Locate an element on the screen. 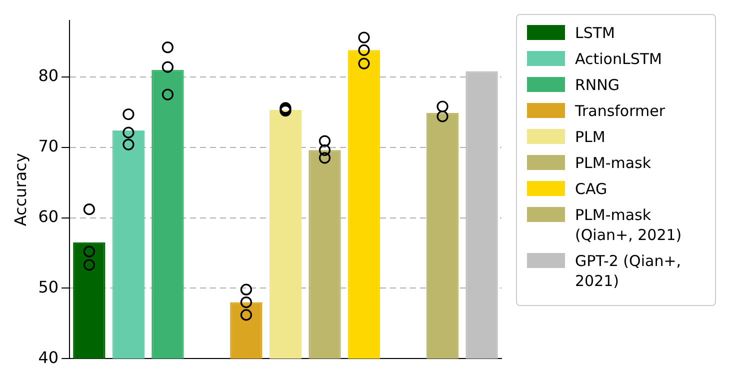 The image size is (729, 387). legend-label: RNNG is located at coordinates (597, 85).